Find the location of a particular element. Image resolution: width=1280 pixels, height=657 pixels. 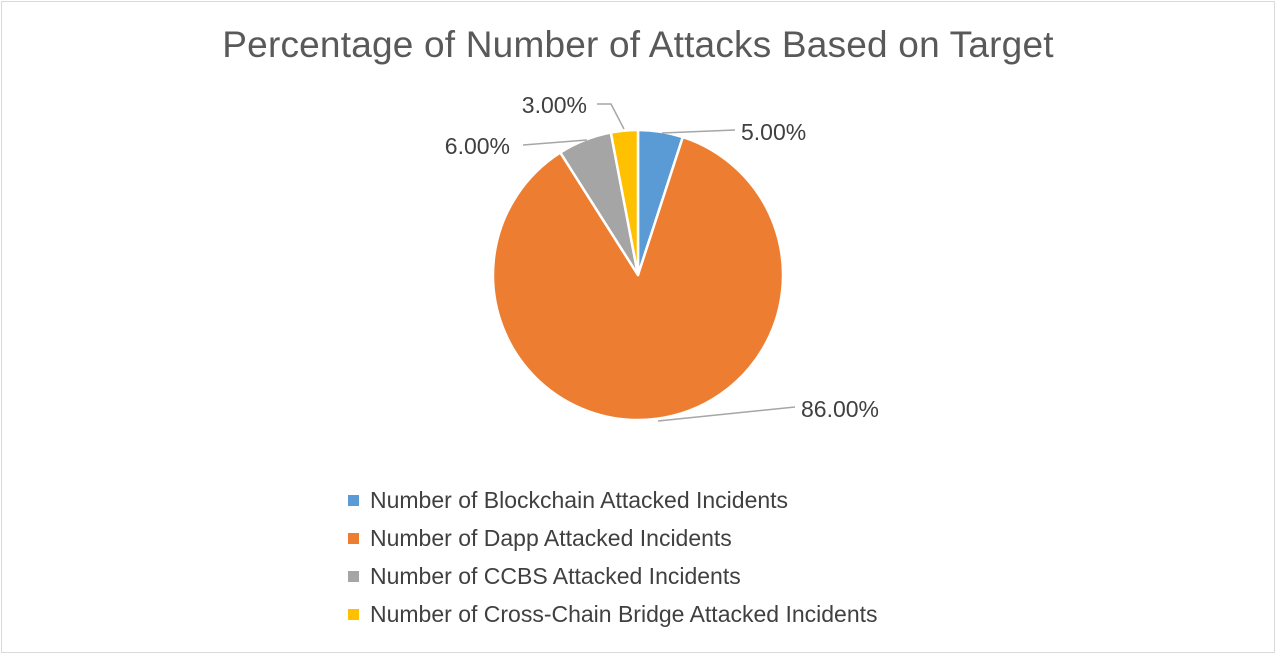

legend-label: Number of CCBS Attacked Incidents is located at coordinates (555, 575).